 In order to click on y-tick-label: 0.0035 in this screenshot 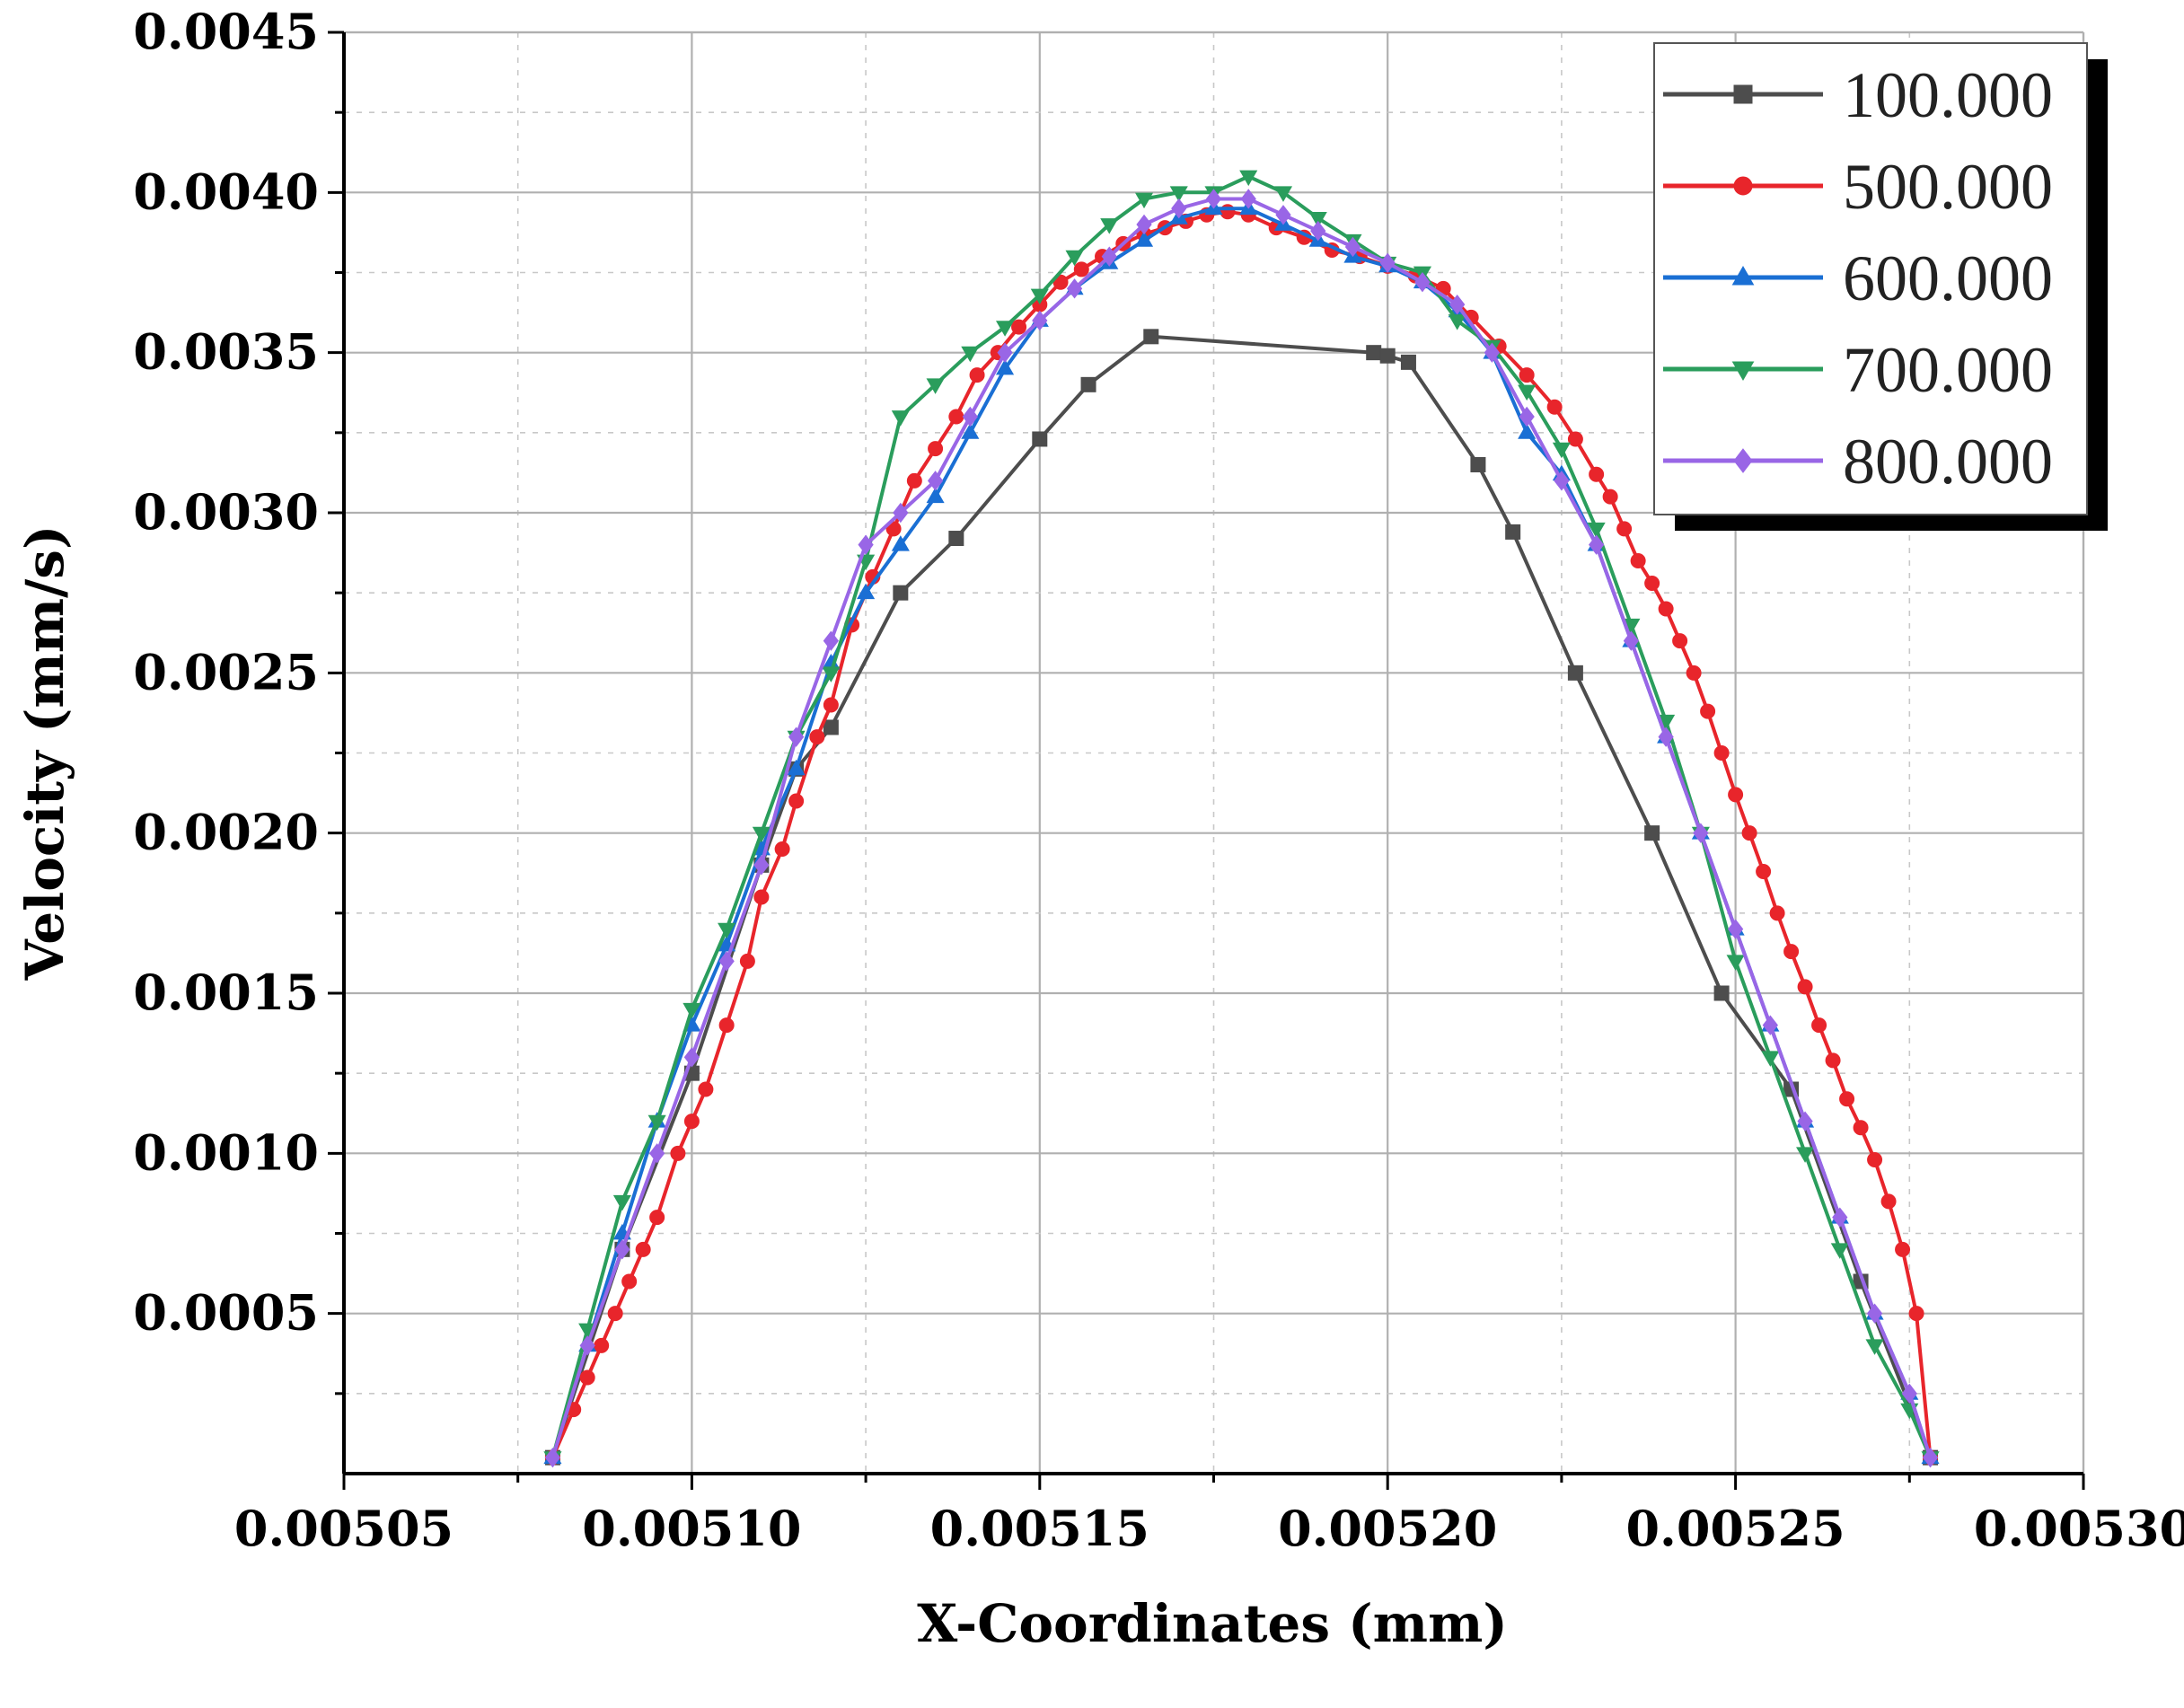, I will do `click(226, 352)`.